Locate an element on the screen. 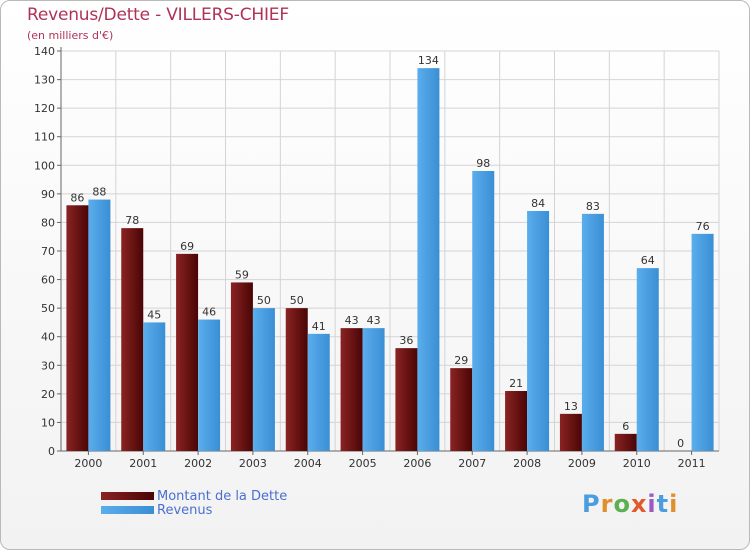 Image resolution: width=750 pixels, height=550 pixels. revenue-bar-label: 45 is located at coordinates (154, 314).